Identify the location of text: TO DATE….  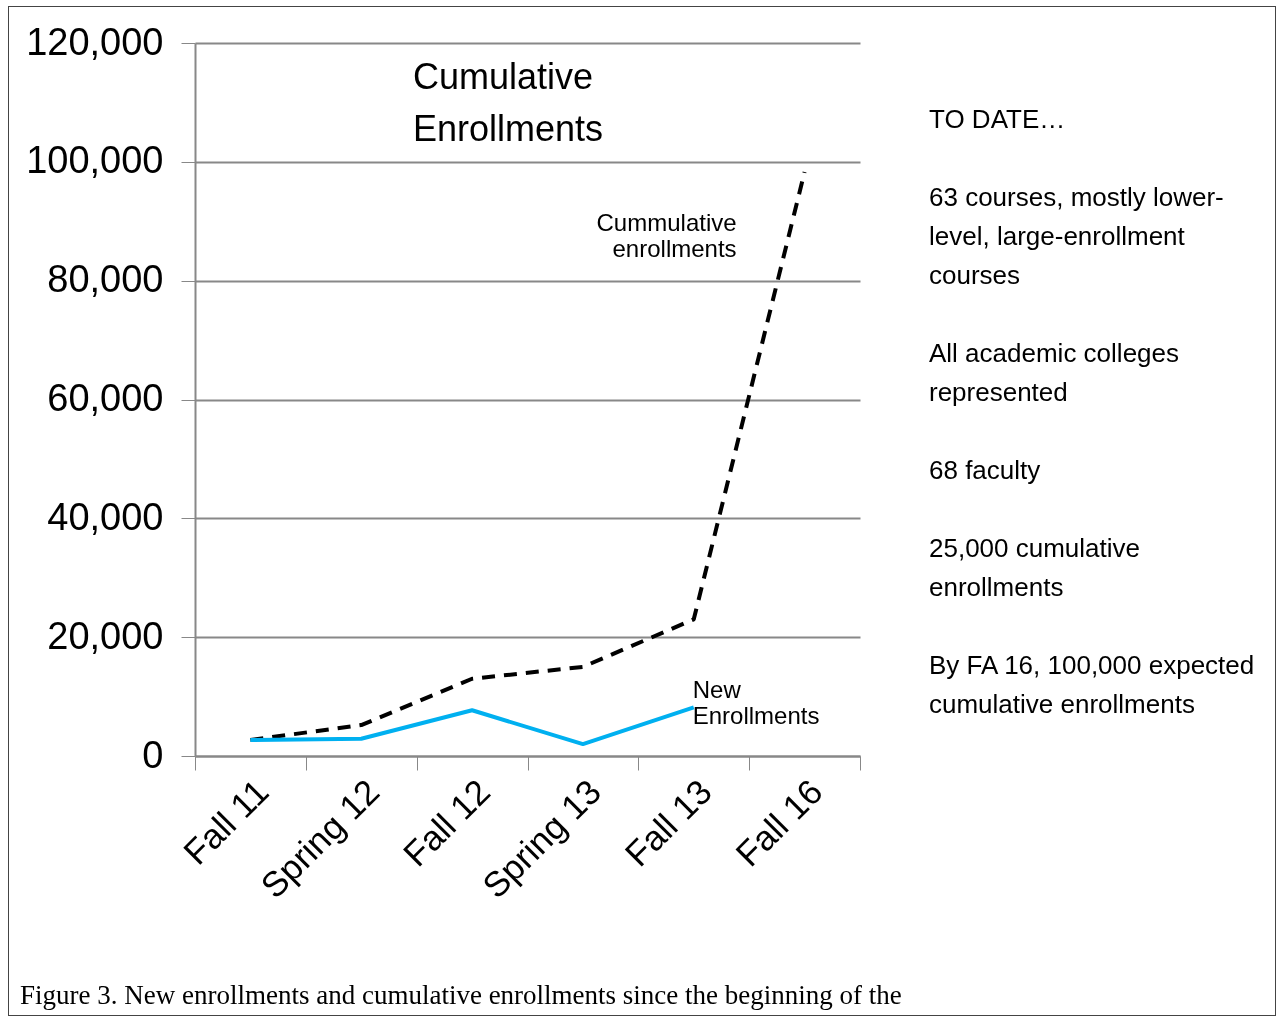
(998, 119).